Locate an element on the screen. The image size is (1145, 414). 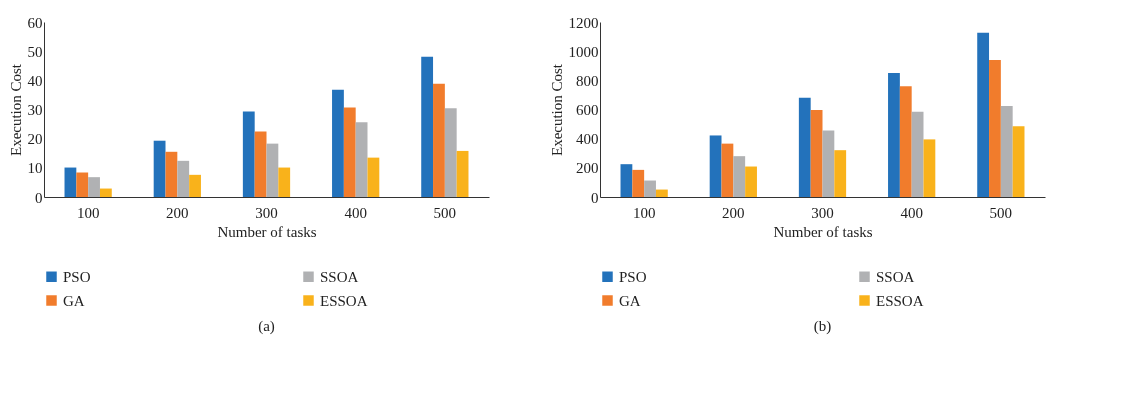
y-tick-label: 600 is located at coordinates (587, 110).